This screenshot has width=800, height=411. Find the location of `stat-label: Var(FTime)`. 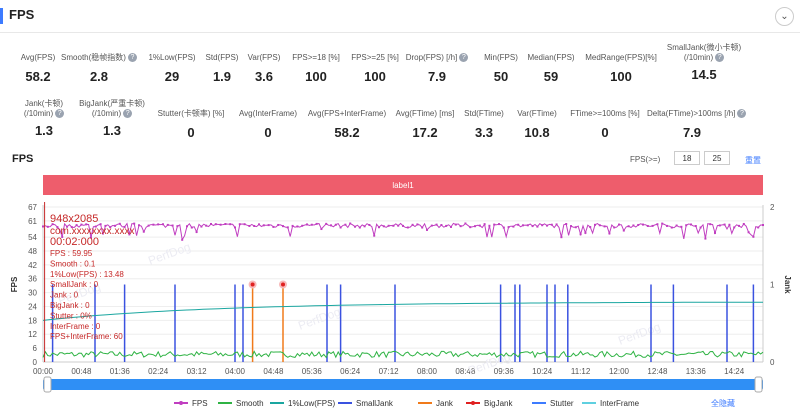

stat-label: Var(FTime) is located at coordinates (537, 114).